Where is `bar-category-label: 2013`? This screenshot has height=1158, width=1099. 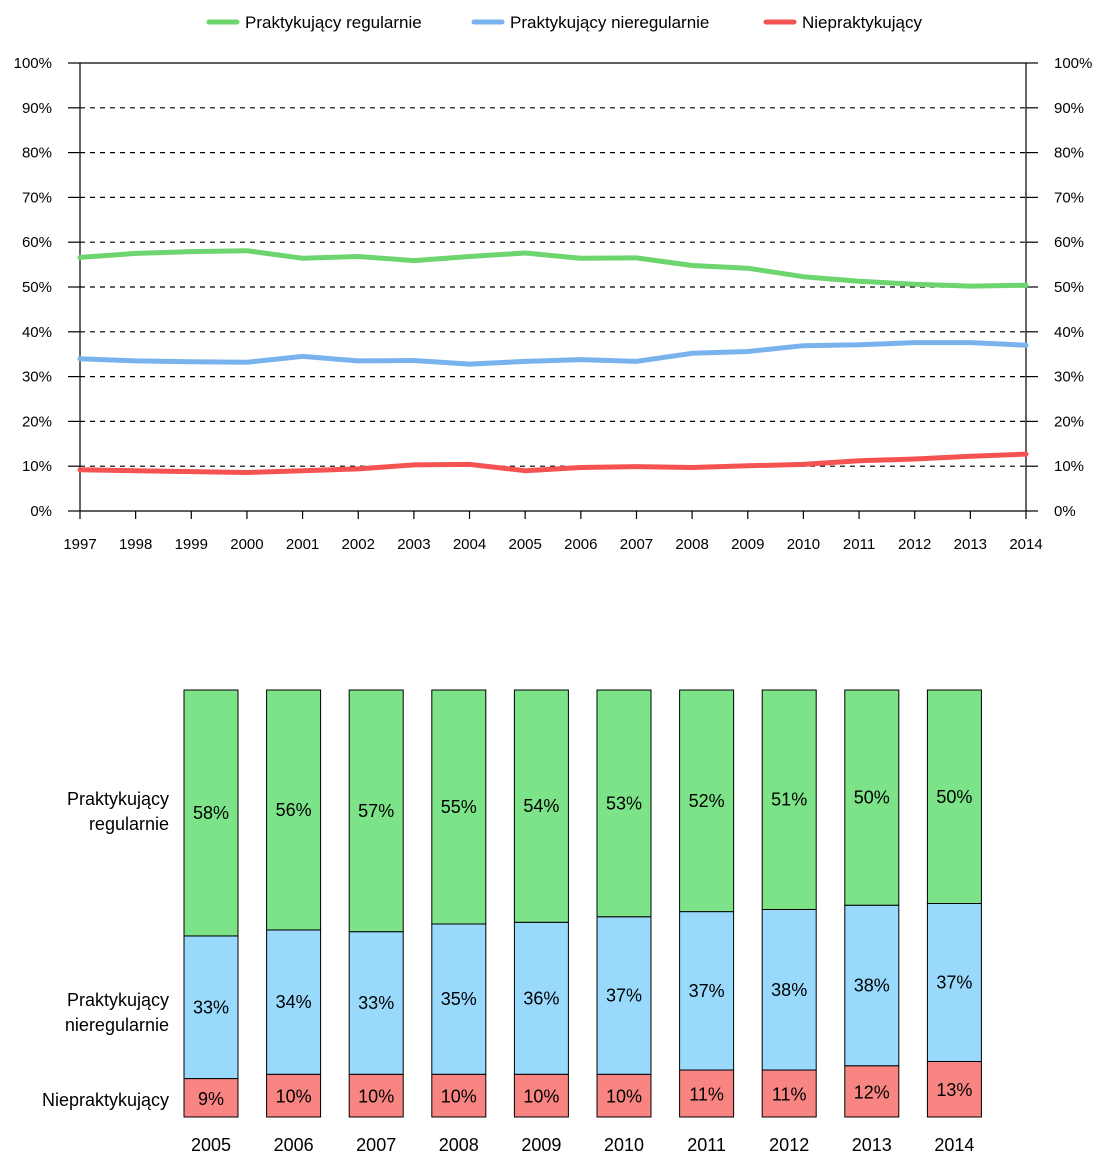 bar-category-label: 2013 is located at coordinates (872, 1144).